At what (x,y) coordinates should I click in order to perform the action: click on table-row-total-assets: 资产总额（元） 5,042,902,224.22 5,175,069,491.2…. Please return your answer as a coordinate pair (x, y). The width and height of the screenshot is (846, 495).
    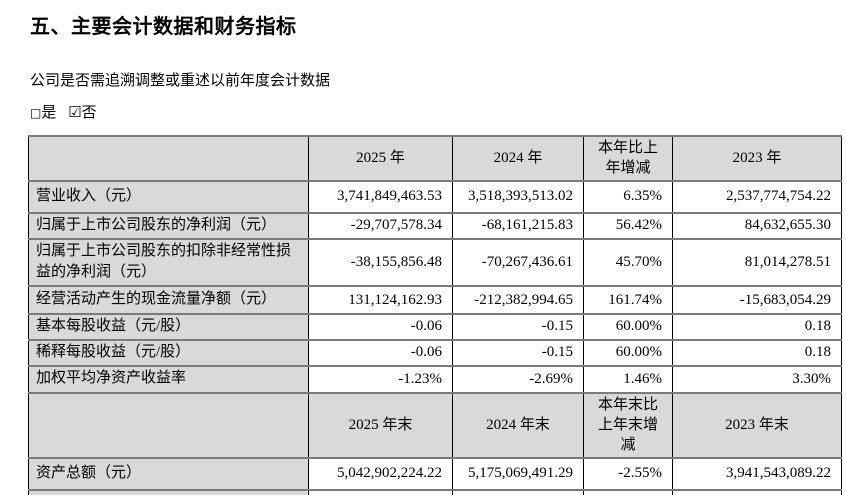
    Looking at the image, I should click on (435, 473).